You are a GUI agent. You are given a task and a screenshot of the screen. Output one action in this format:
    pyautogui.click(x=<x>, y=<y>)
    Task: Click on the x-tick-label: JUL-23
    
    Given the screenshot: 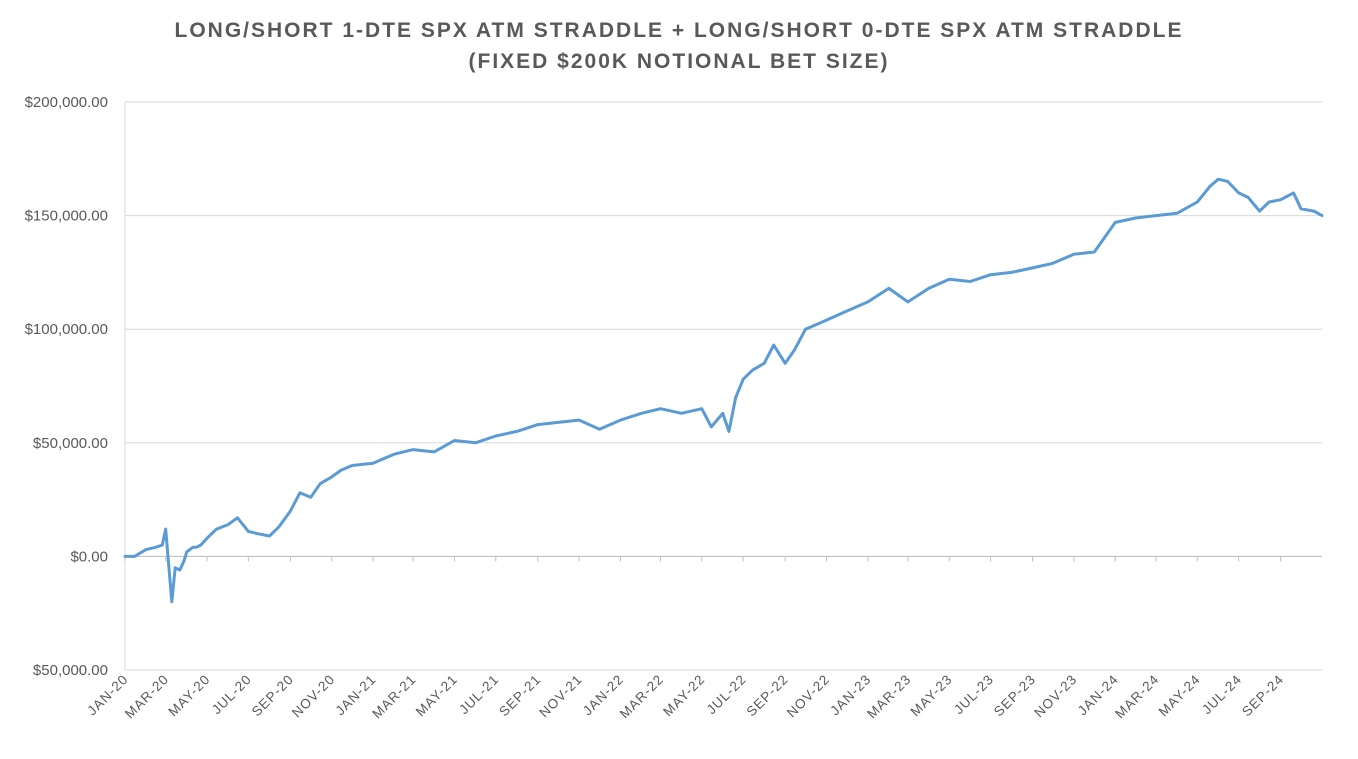 What is the action you would take?
    pyautogui.click(x=974, y=695)
    